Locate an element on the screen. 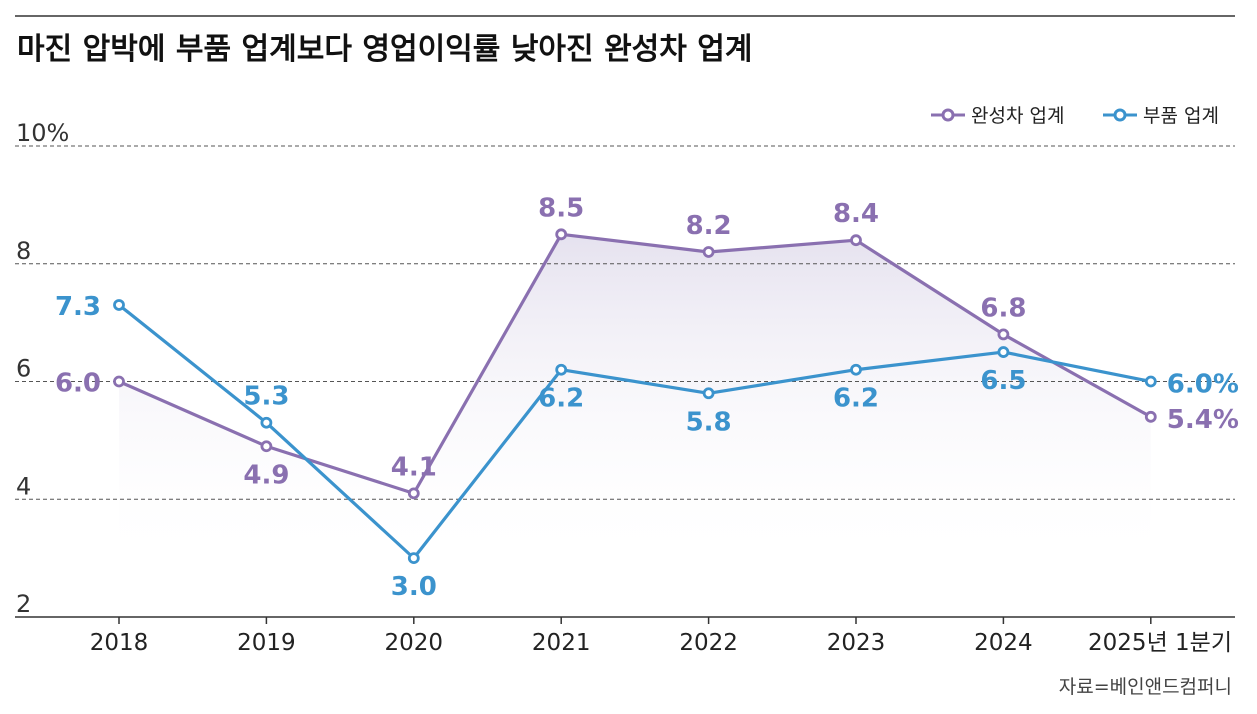  legend-marker-부품 is located at coordinates (1120, 115).